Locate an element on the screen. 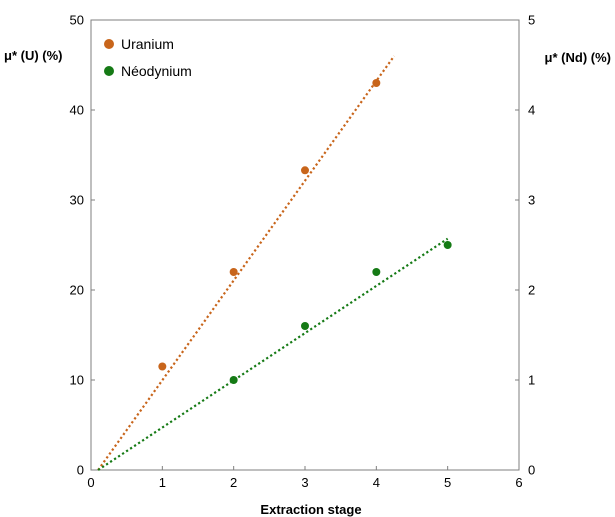 The image size is (615, 517). legend-marker-neodynium is located at coordinates (109, 71).